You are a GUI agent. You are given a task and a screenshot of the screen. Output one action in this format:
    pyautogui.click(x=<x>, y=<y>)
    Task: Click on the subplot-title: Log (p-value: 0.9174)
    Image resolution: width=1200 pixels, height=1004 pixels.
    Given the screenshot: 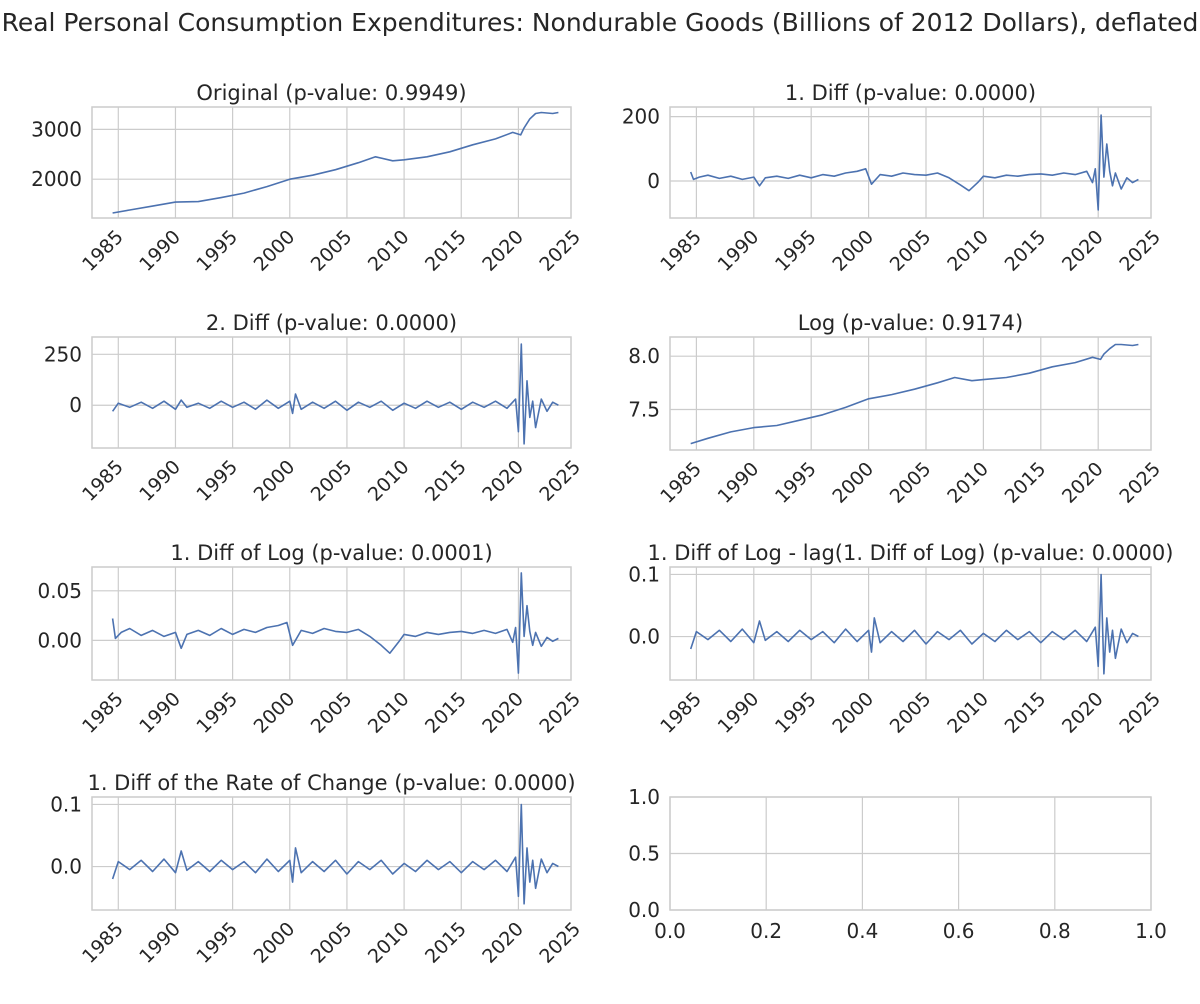 What is the action you would take?
    pyautogui.click(x=911, y=323)
    